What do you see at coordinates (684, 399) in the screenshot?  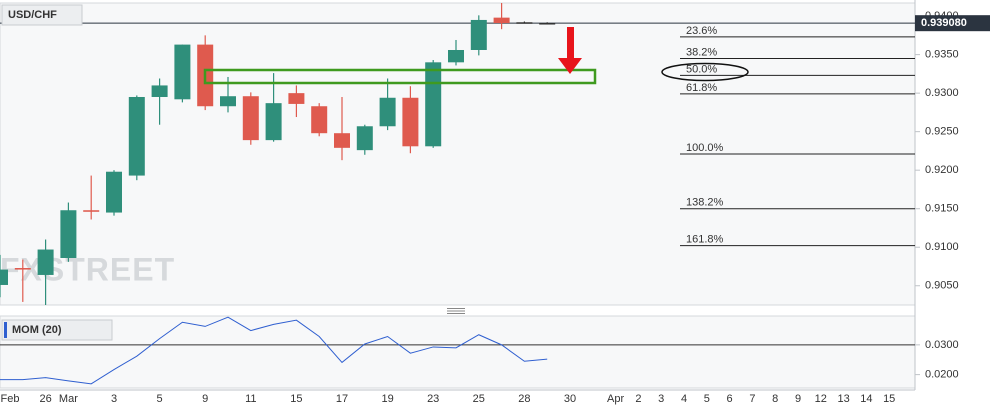 I see `x-tick-label: 4` at bounding box center [684, 399].